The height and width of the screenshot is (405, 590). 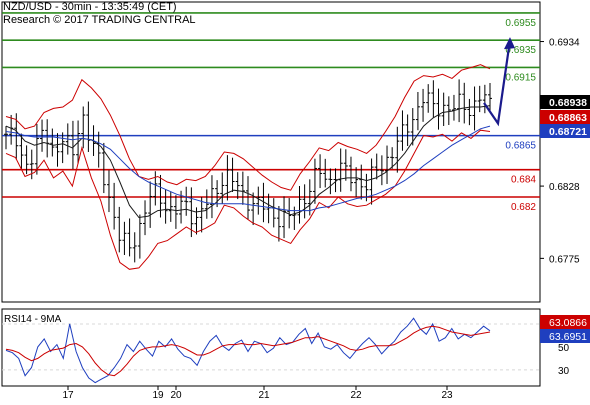 What do you see at coordinates (33, 319) in the screenshot?
I see `rsi-title: RSI14 - 9MA` at bounding box center [33, 319].